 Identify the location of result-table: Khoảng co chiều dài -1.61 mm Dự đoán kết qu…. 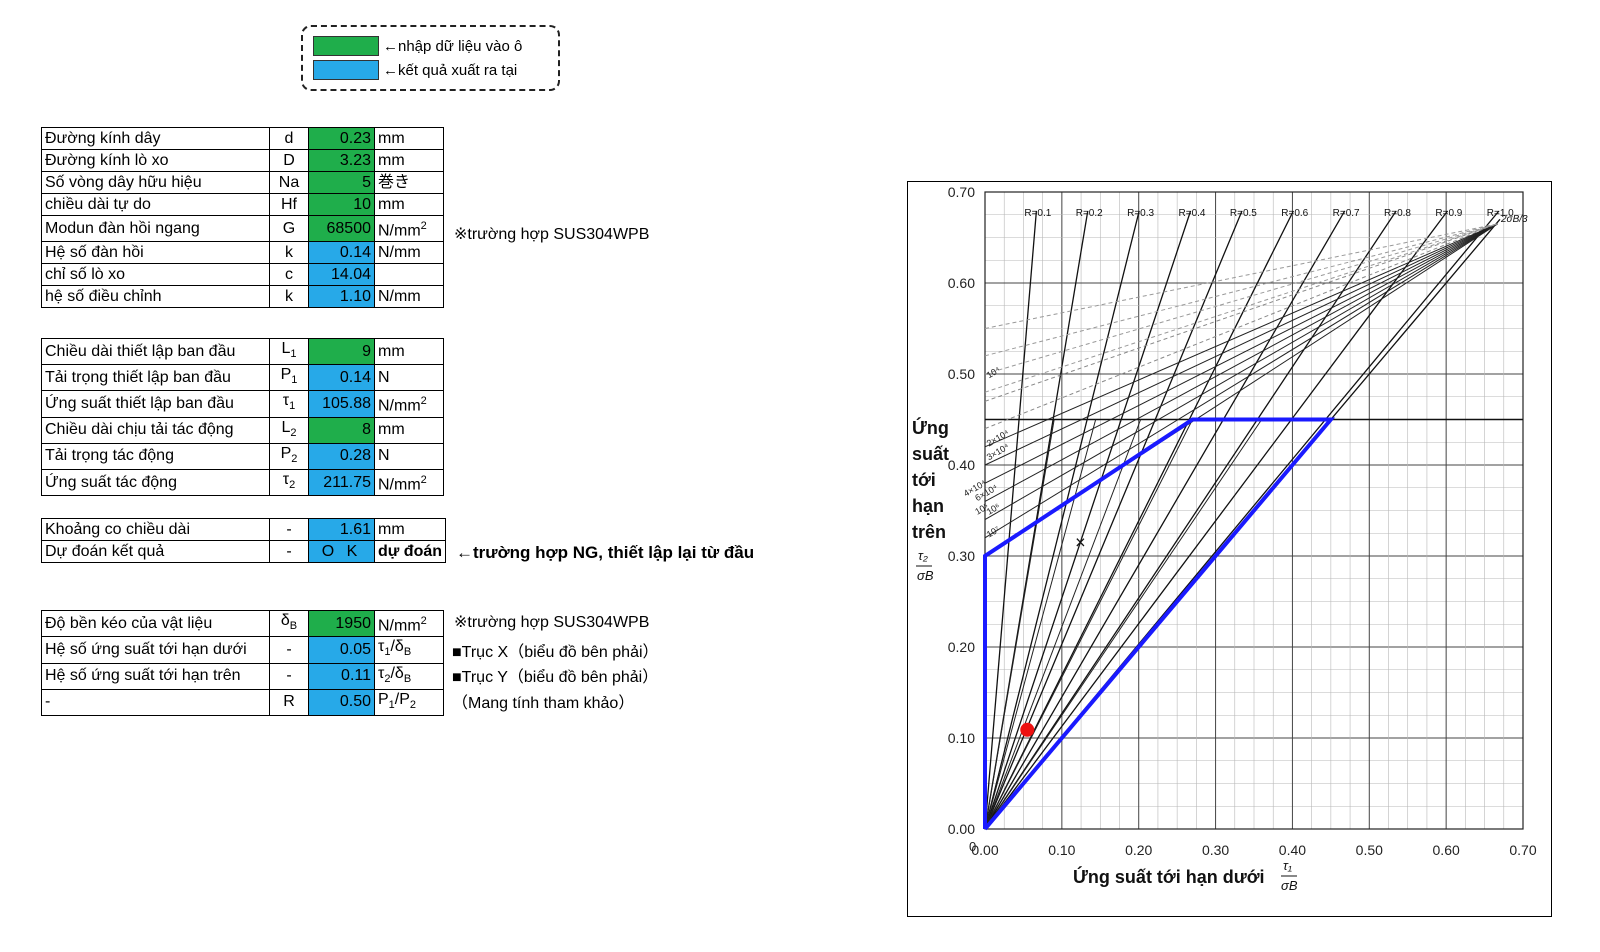
(244, 540).